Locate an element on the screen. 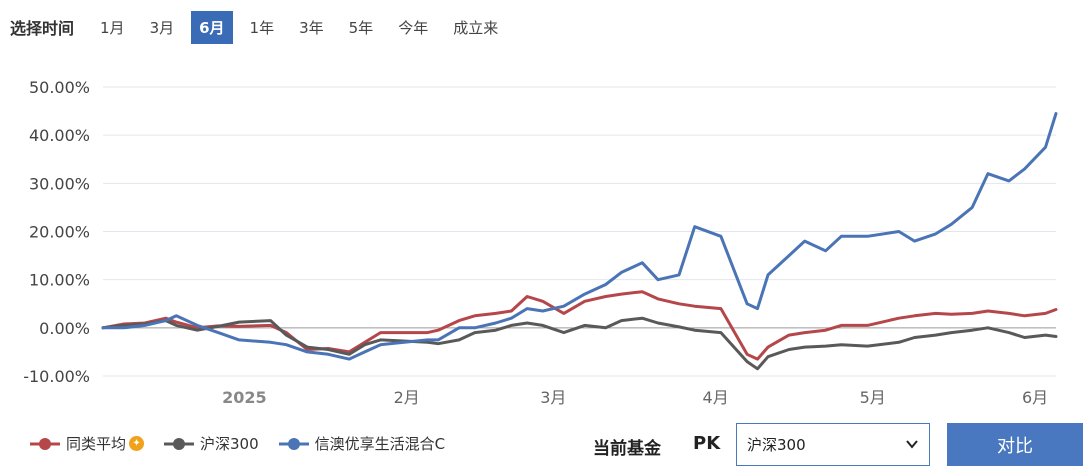 The width and height of the screenshot is (1091, 475). chevron-down-icon is located at coordinates (912, 444).